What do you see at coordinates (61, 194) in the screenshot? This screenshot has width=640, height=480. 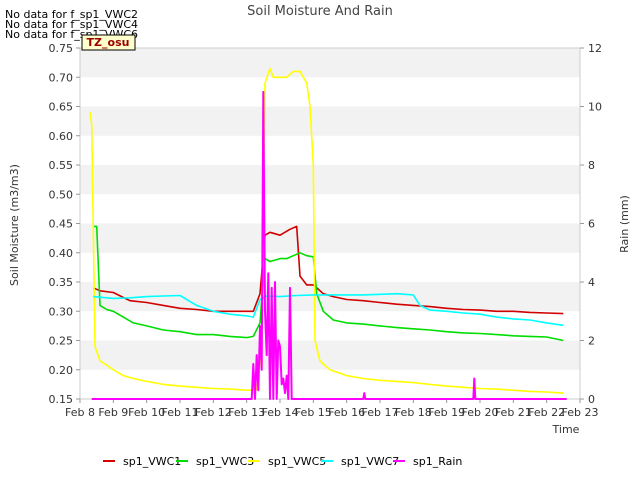 I see `y-tick-label: 0.50` at bounding box center [61, 194].